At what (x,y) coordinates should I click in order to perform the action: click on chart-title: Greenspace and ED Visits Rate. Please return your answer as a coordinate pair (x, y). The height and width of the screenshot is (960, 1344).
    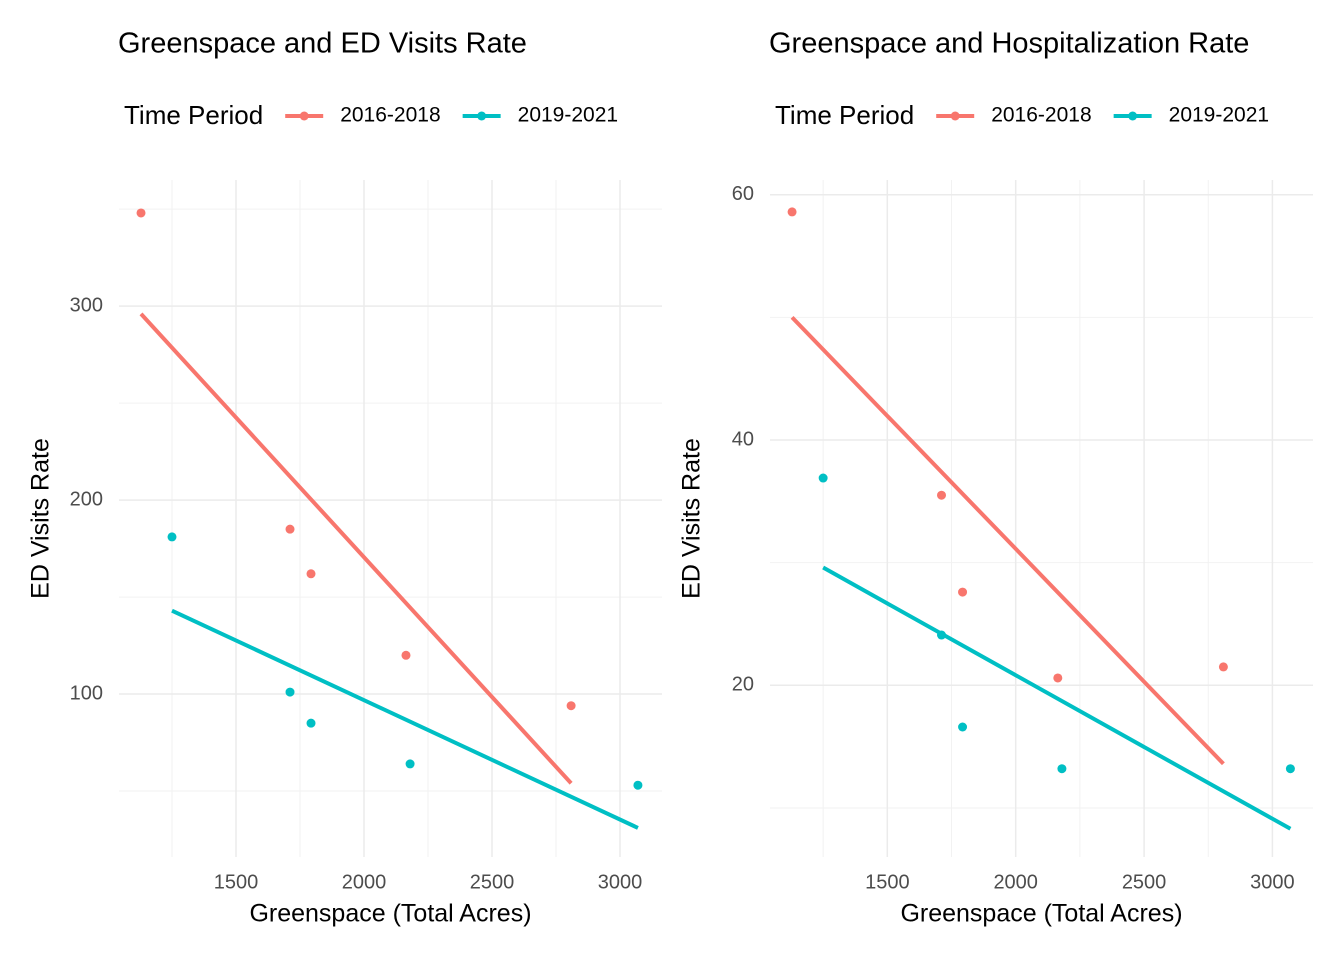
    Looking at the image, I should click on (322, 44).